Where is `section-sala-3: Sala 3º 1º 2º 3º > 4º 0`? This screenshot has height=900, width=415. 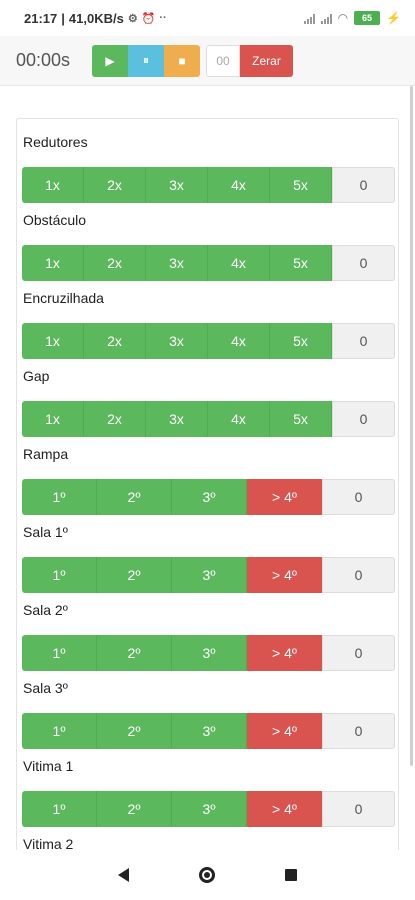
section-sala-3: Sala 3º 1º 2º 3º > 4º 0 is located at coordinates (207, 707).